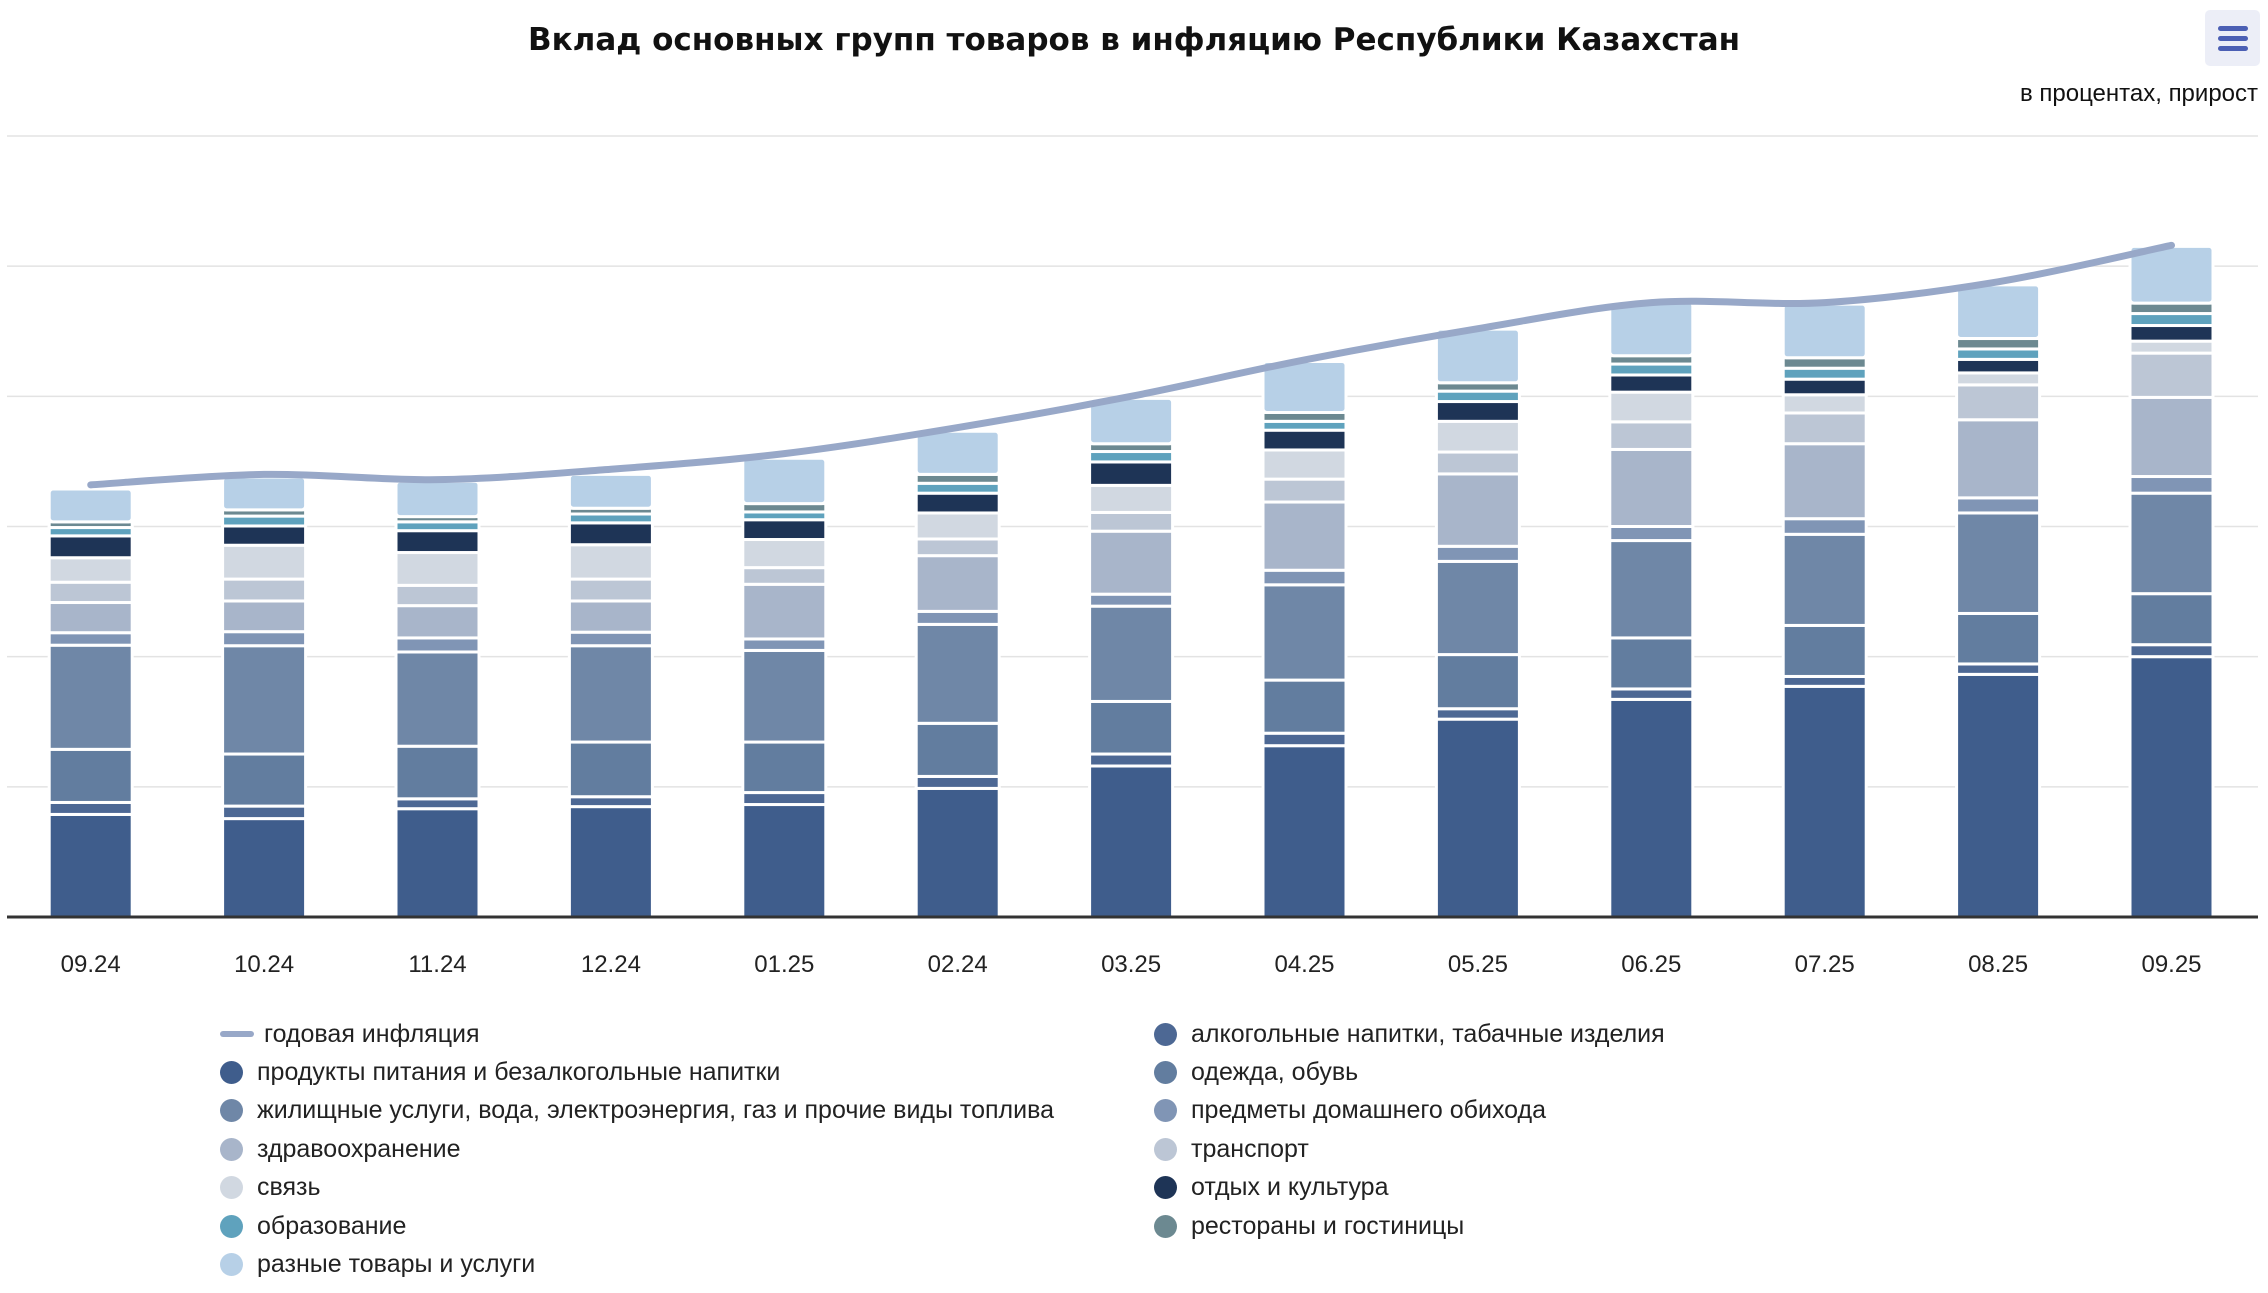 This screenshot has width=2268, height=1293. I want to click on legend-item: здравоохранение, so click(340, 1149).